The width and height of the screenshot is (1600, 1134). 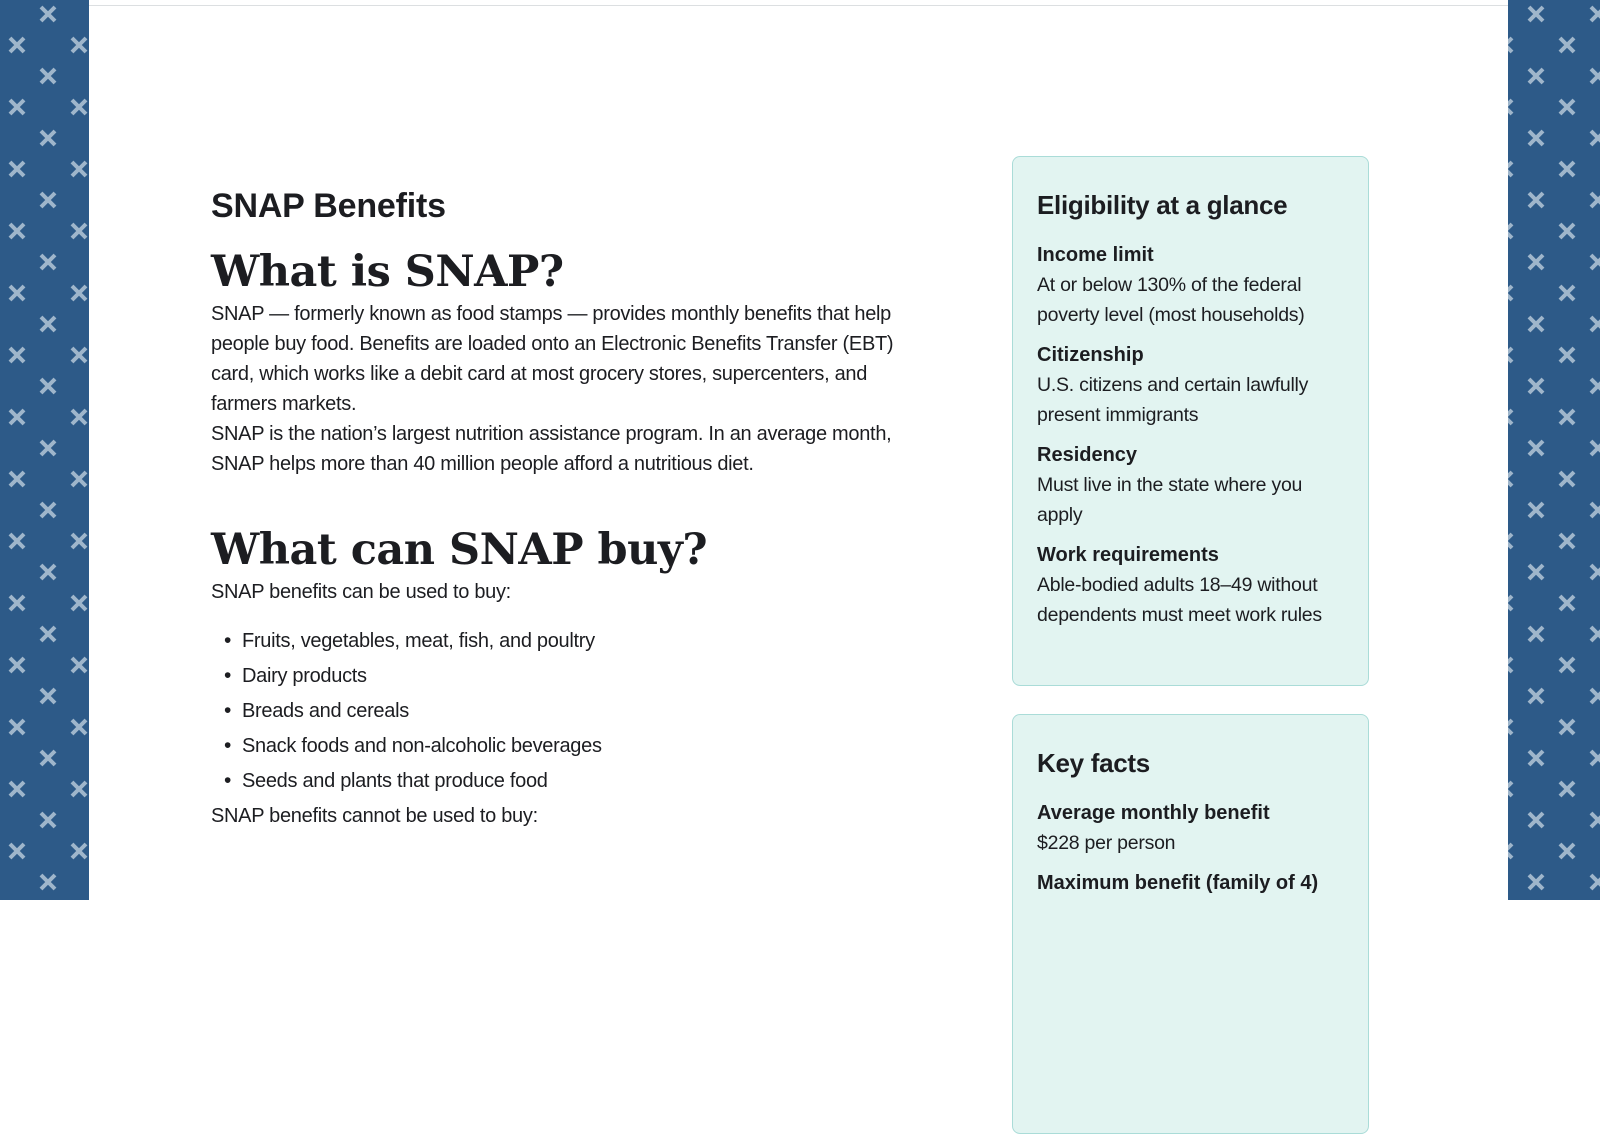 What do you see at coordinates (1162, 205) in the screenshot?
I see `eligibility-card-title: Eligibility at a glance` at bounding box center [1162, 205].